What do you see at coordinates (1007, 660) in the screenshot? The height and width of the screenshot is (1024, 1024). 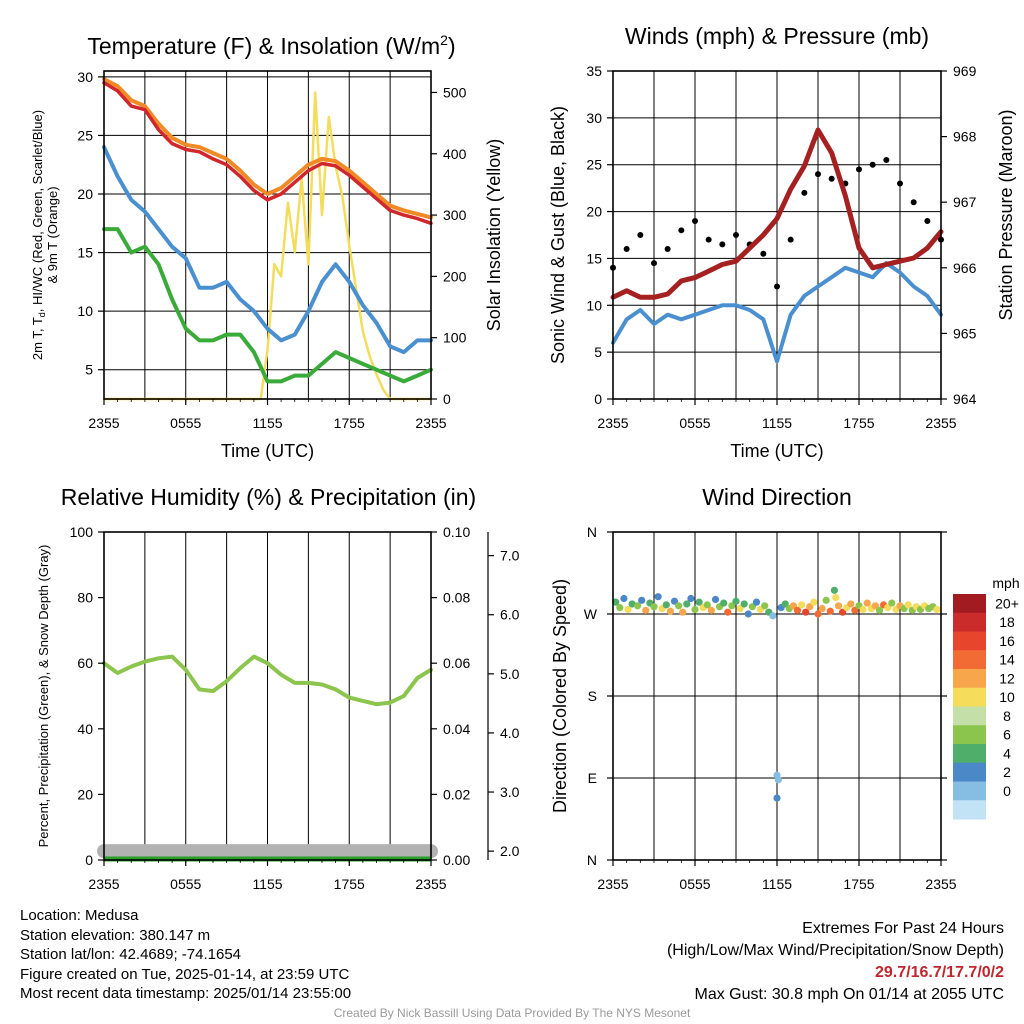 I see `legend-label: 14` at bounding box center [1007, 660].